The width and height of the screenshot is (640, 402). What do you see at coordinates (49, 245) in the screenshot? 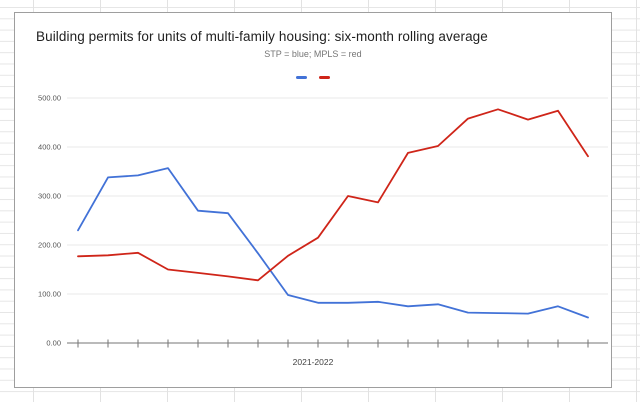
I see `y-axis-tick-label: 200.00` at bounding box center [49, 245].